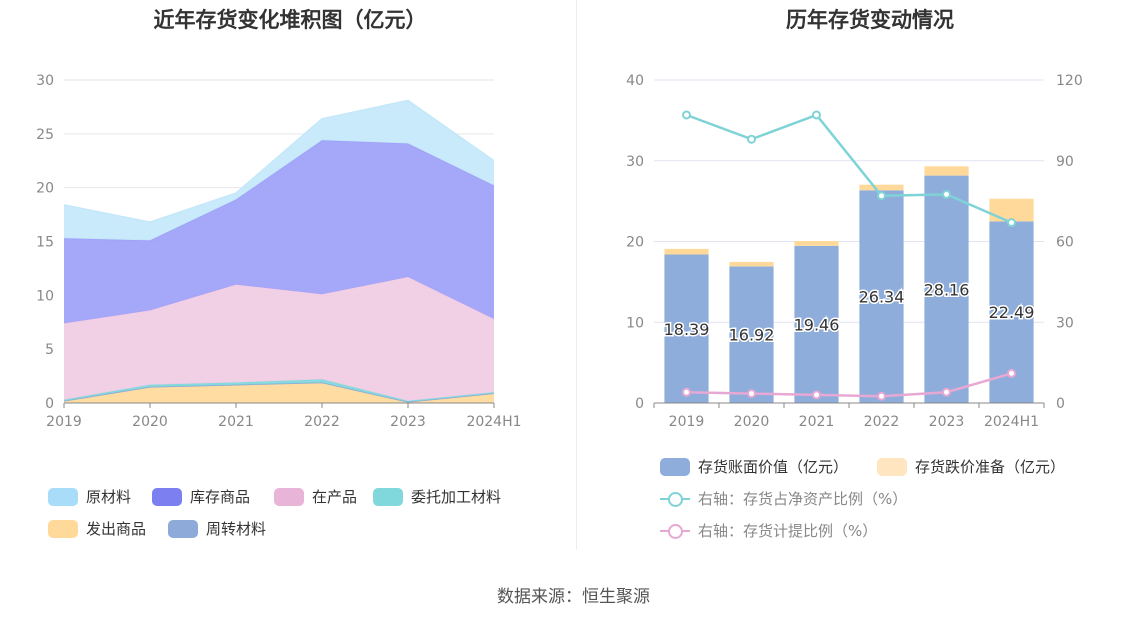  Describe the element at coordinates (1060, 404) in the screenshot. I see `y-right-tick-label: 0` at that location.